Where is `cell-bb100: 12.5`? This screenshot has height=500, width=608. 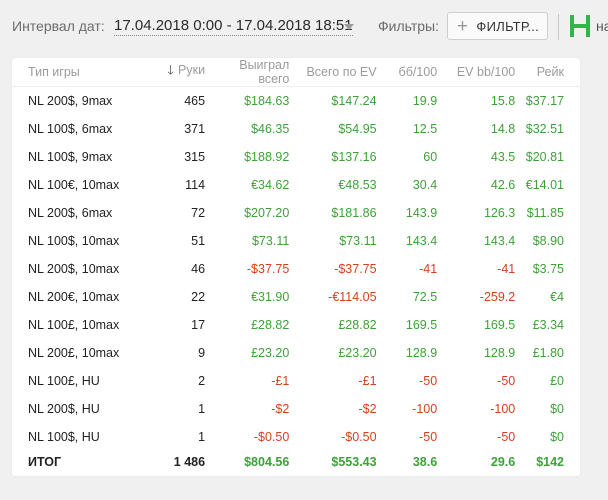 cell-bb100: 12.5 is located at coordinates (425, 129).